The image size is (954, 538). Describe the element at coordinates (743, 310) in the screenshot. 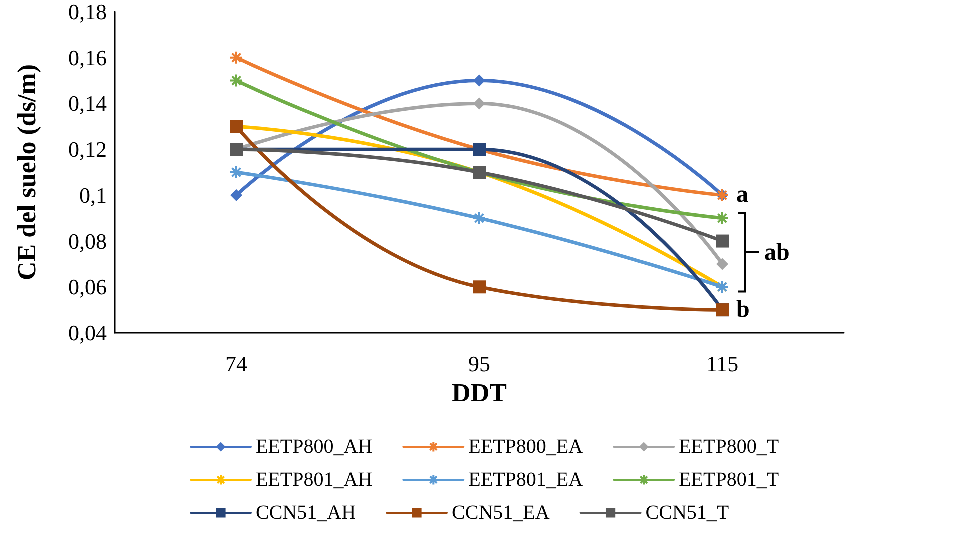

I see `annotation: b` at that location.